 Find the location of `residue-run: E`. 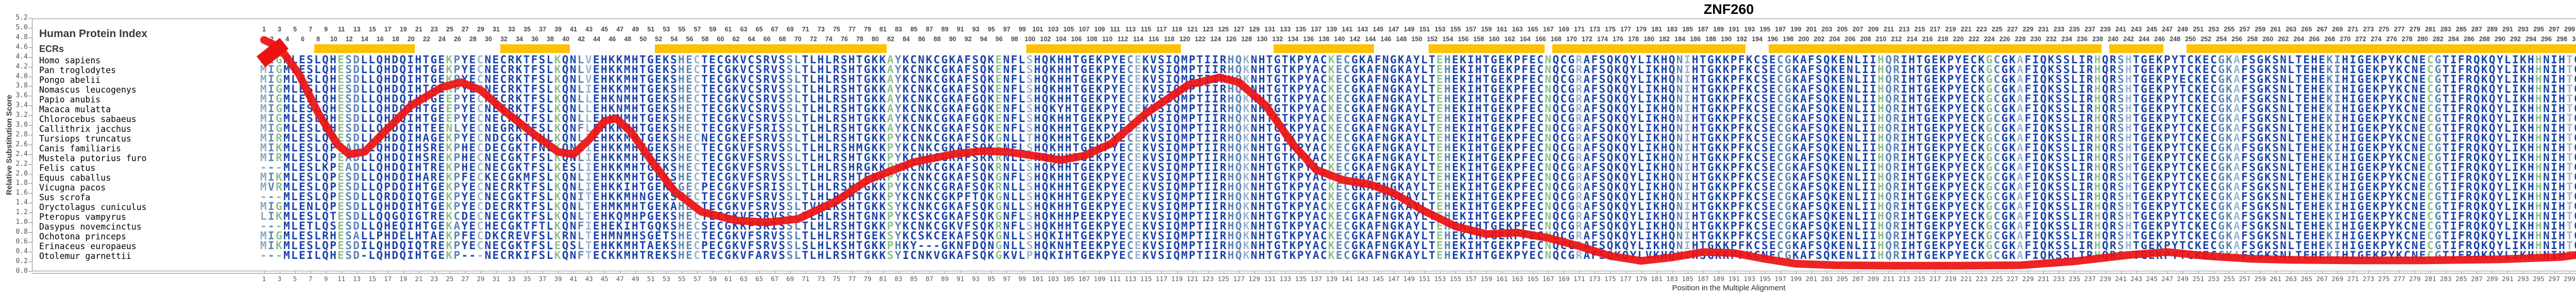

residue-run: E is located at coordinates (1441, 255).